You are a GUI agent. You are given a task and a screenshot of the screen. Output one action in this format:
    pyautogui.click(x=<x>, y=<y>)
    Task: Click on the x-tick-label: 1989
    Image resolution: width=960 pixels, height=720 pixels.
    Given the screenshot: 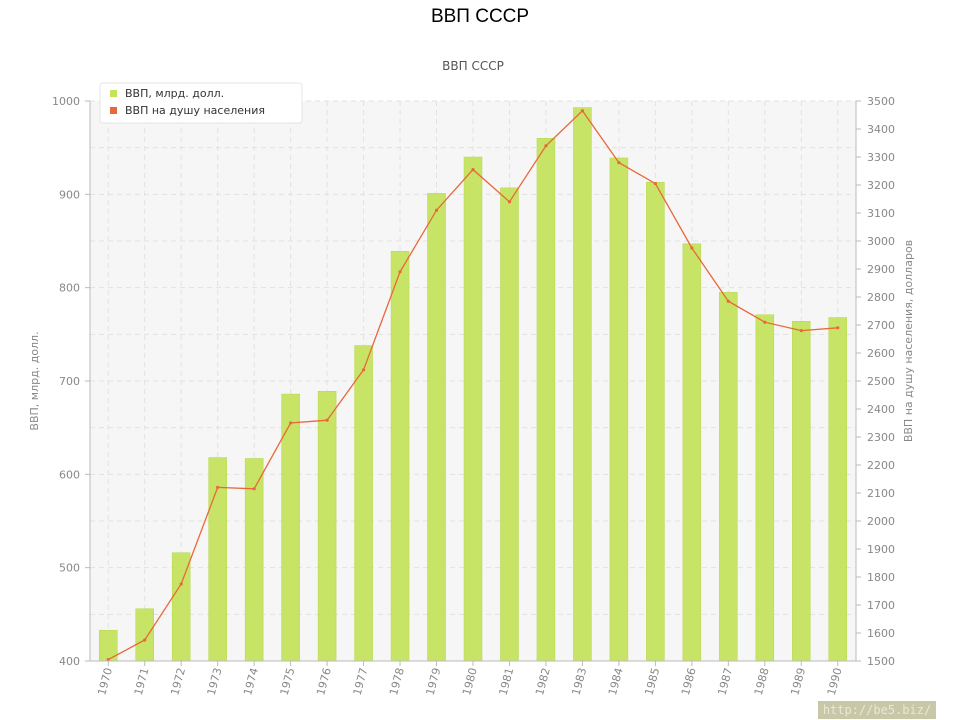 What is the action you would take?
    pyautogui.click(x=798, y=681)
    